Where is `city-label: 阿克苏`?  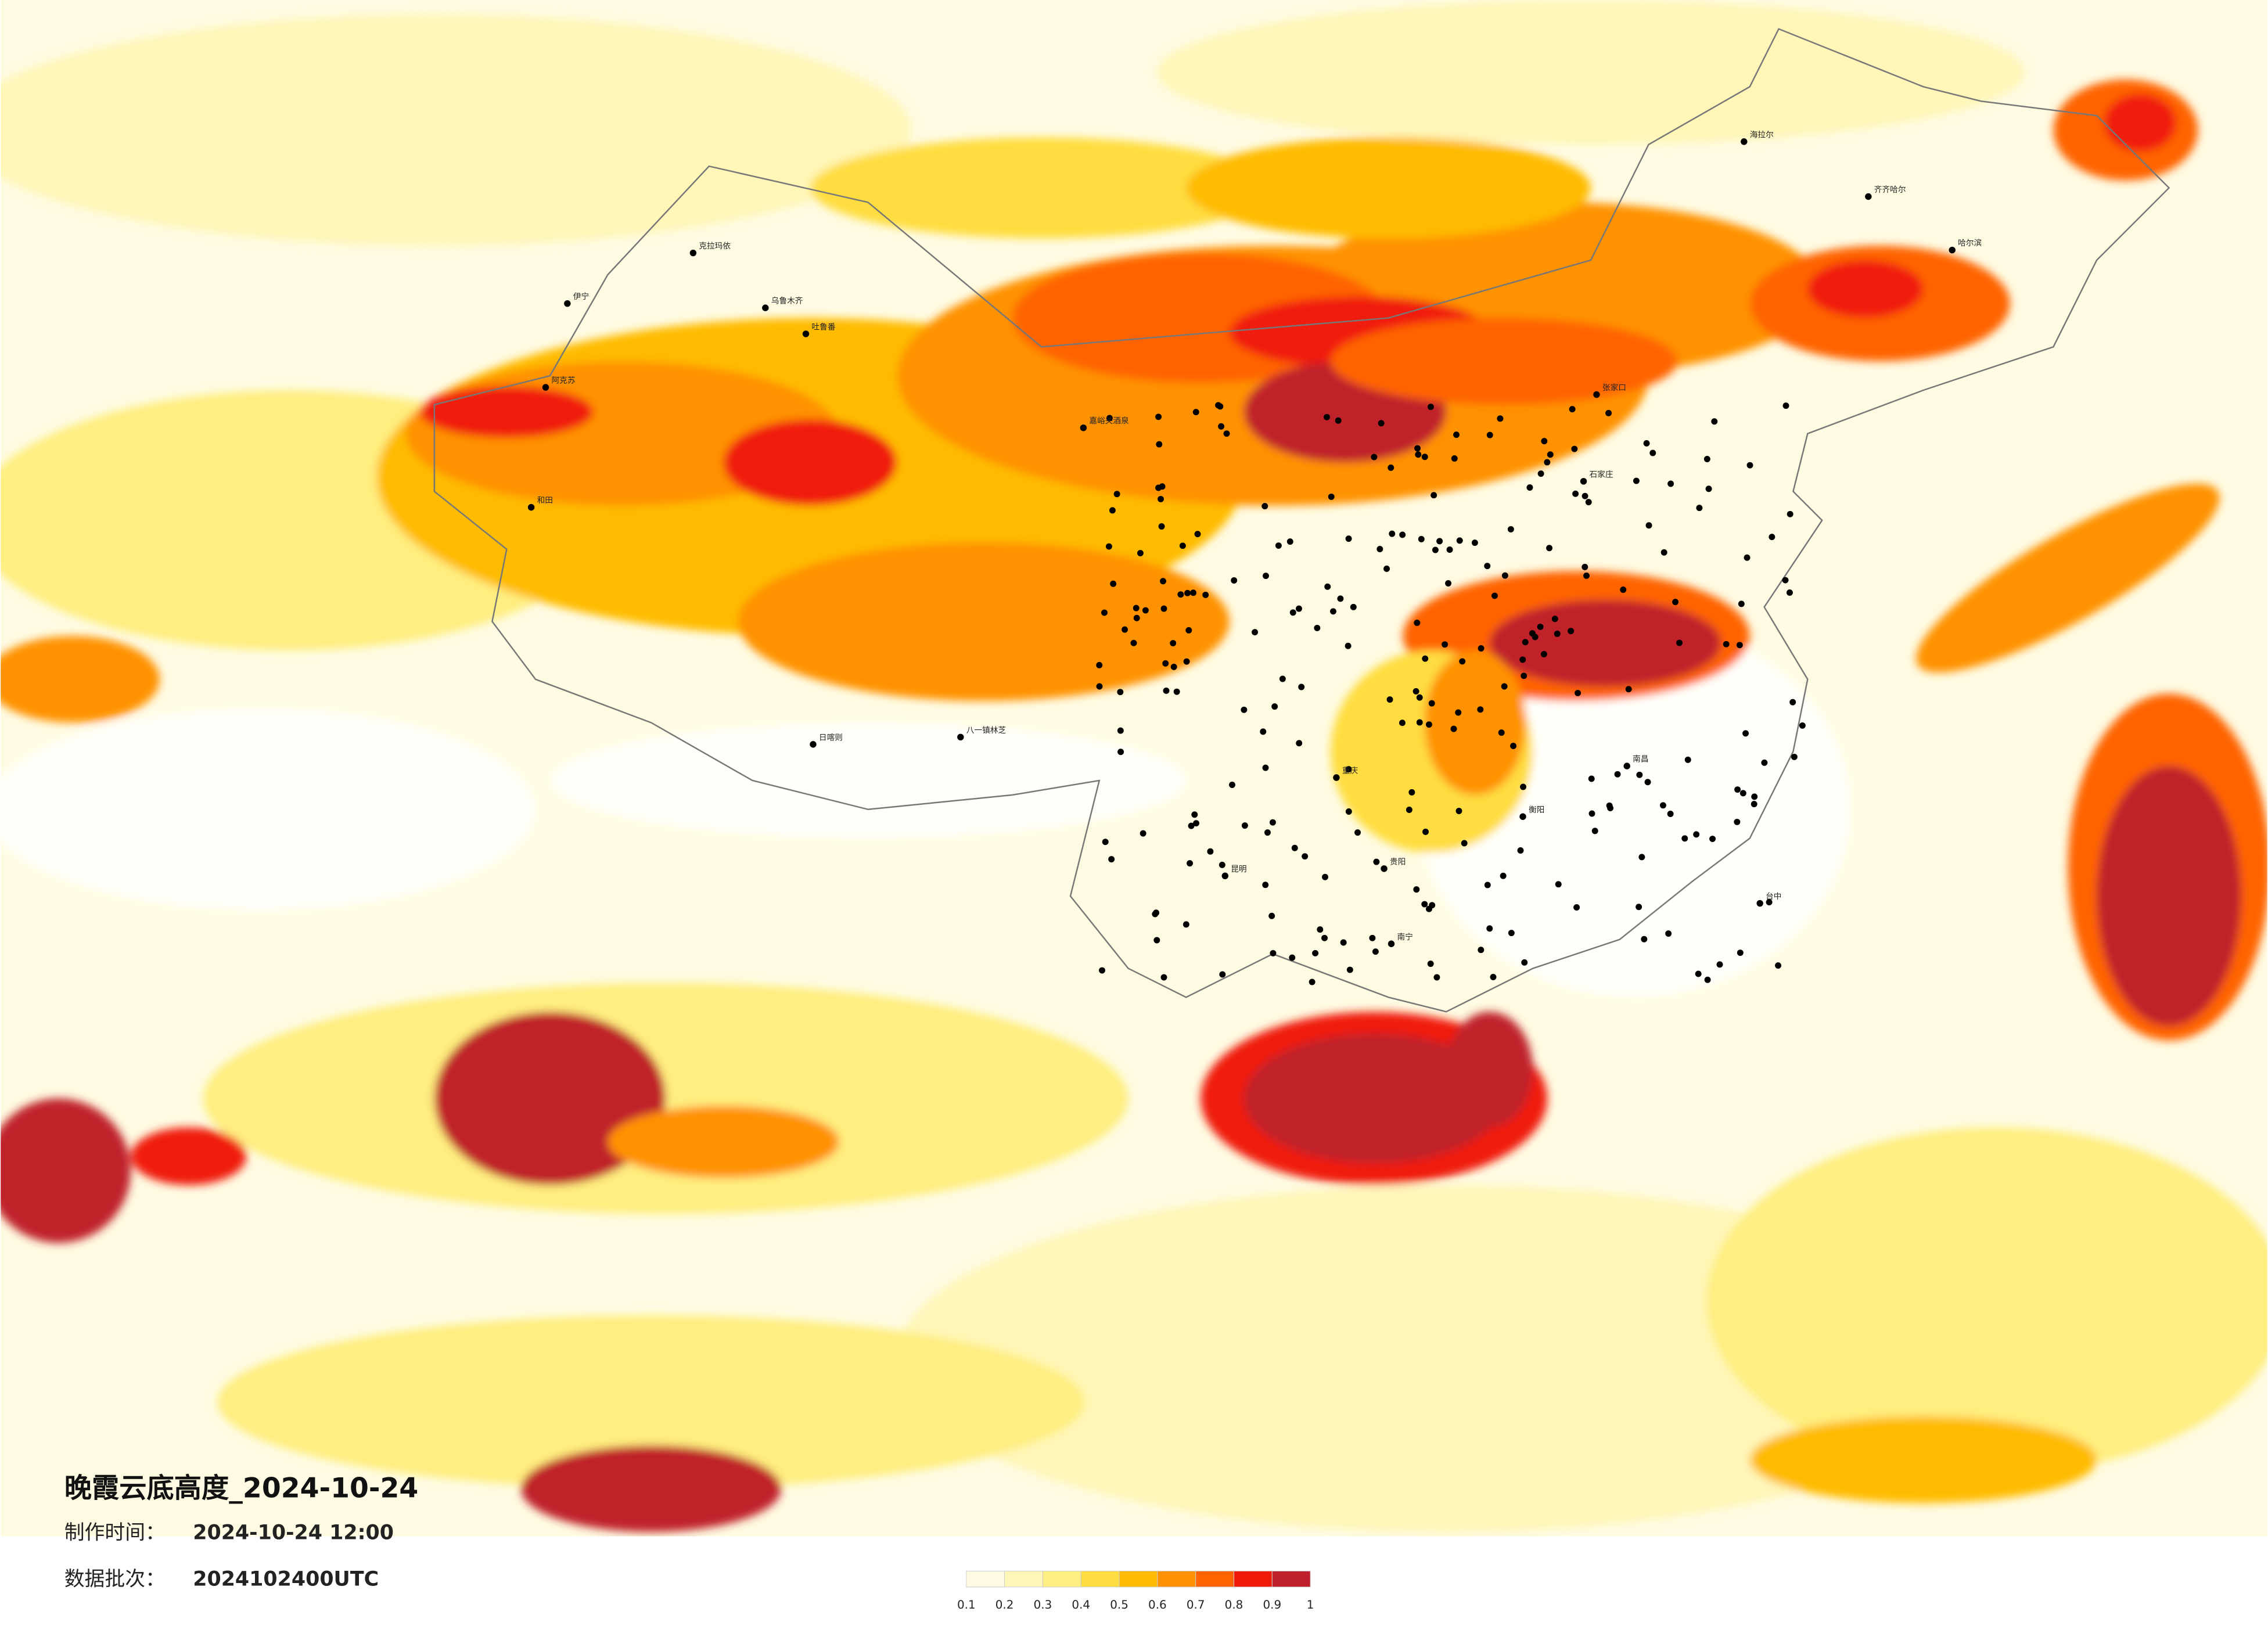
city-label: 阿克苏 is located at coordinates (563, 381).